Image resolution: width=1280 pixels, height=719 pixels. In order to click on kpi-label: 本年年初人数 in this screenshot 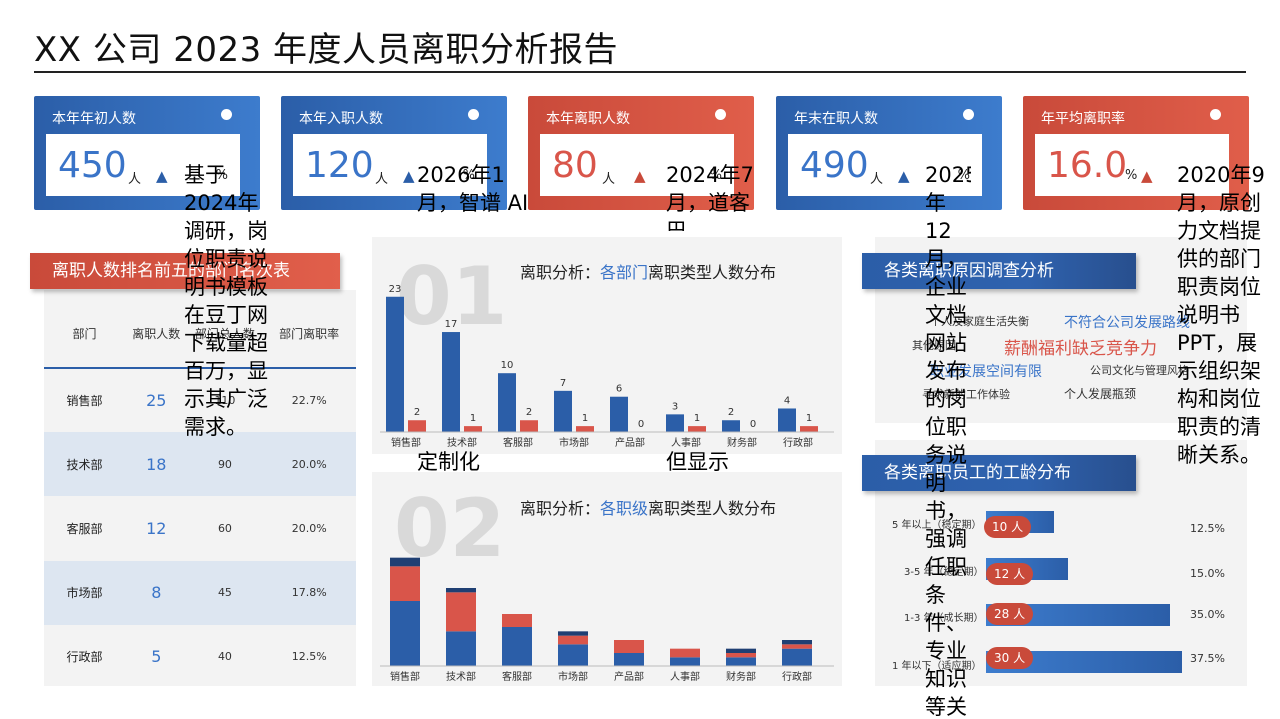, I will do `click(94, 119)`.